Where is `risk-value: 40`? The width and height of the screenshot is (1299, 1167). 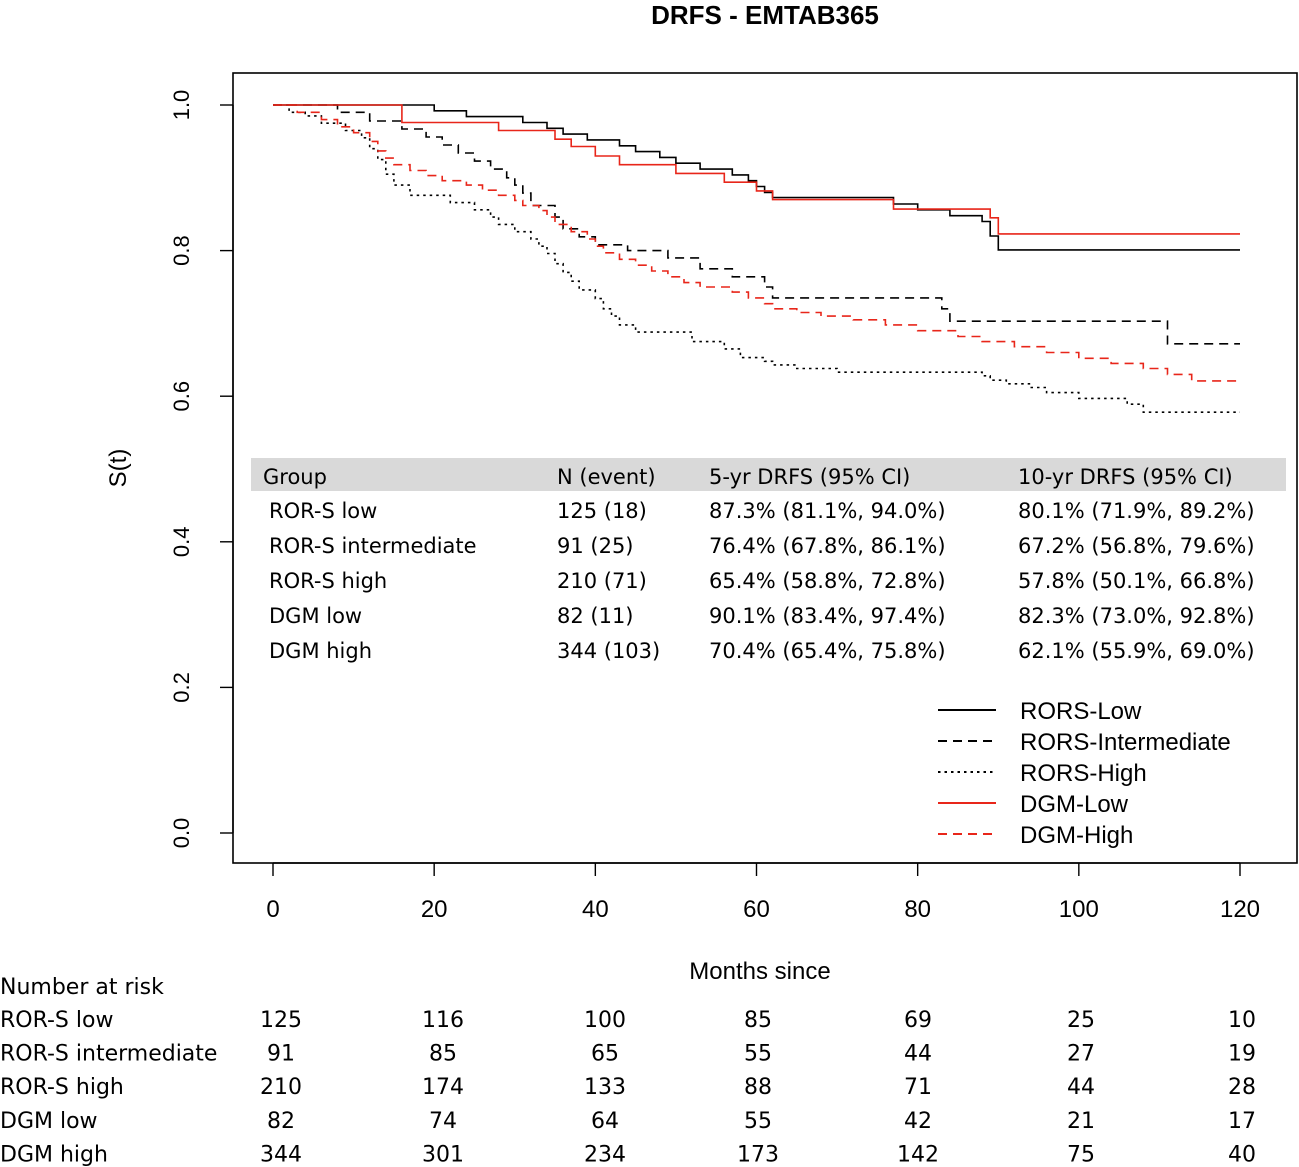
risk-value: 40 is located at coordinates (1242, 1154).